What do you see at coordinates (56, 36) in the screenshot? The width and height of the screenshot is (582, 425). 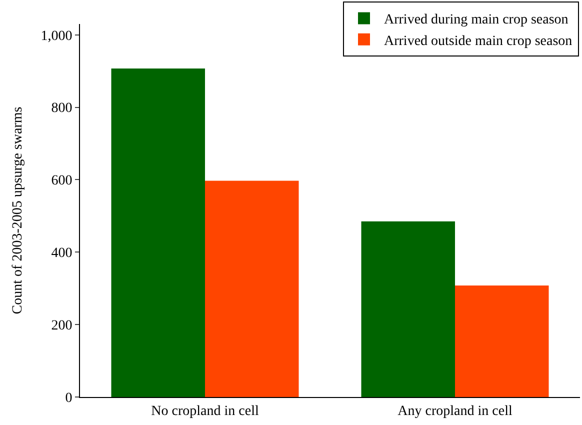 I see `y-tick-label: 1,000` at bounding box center [56, 36].